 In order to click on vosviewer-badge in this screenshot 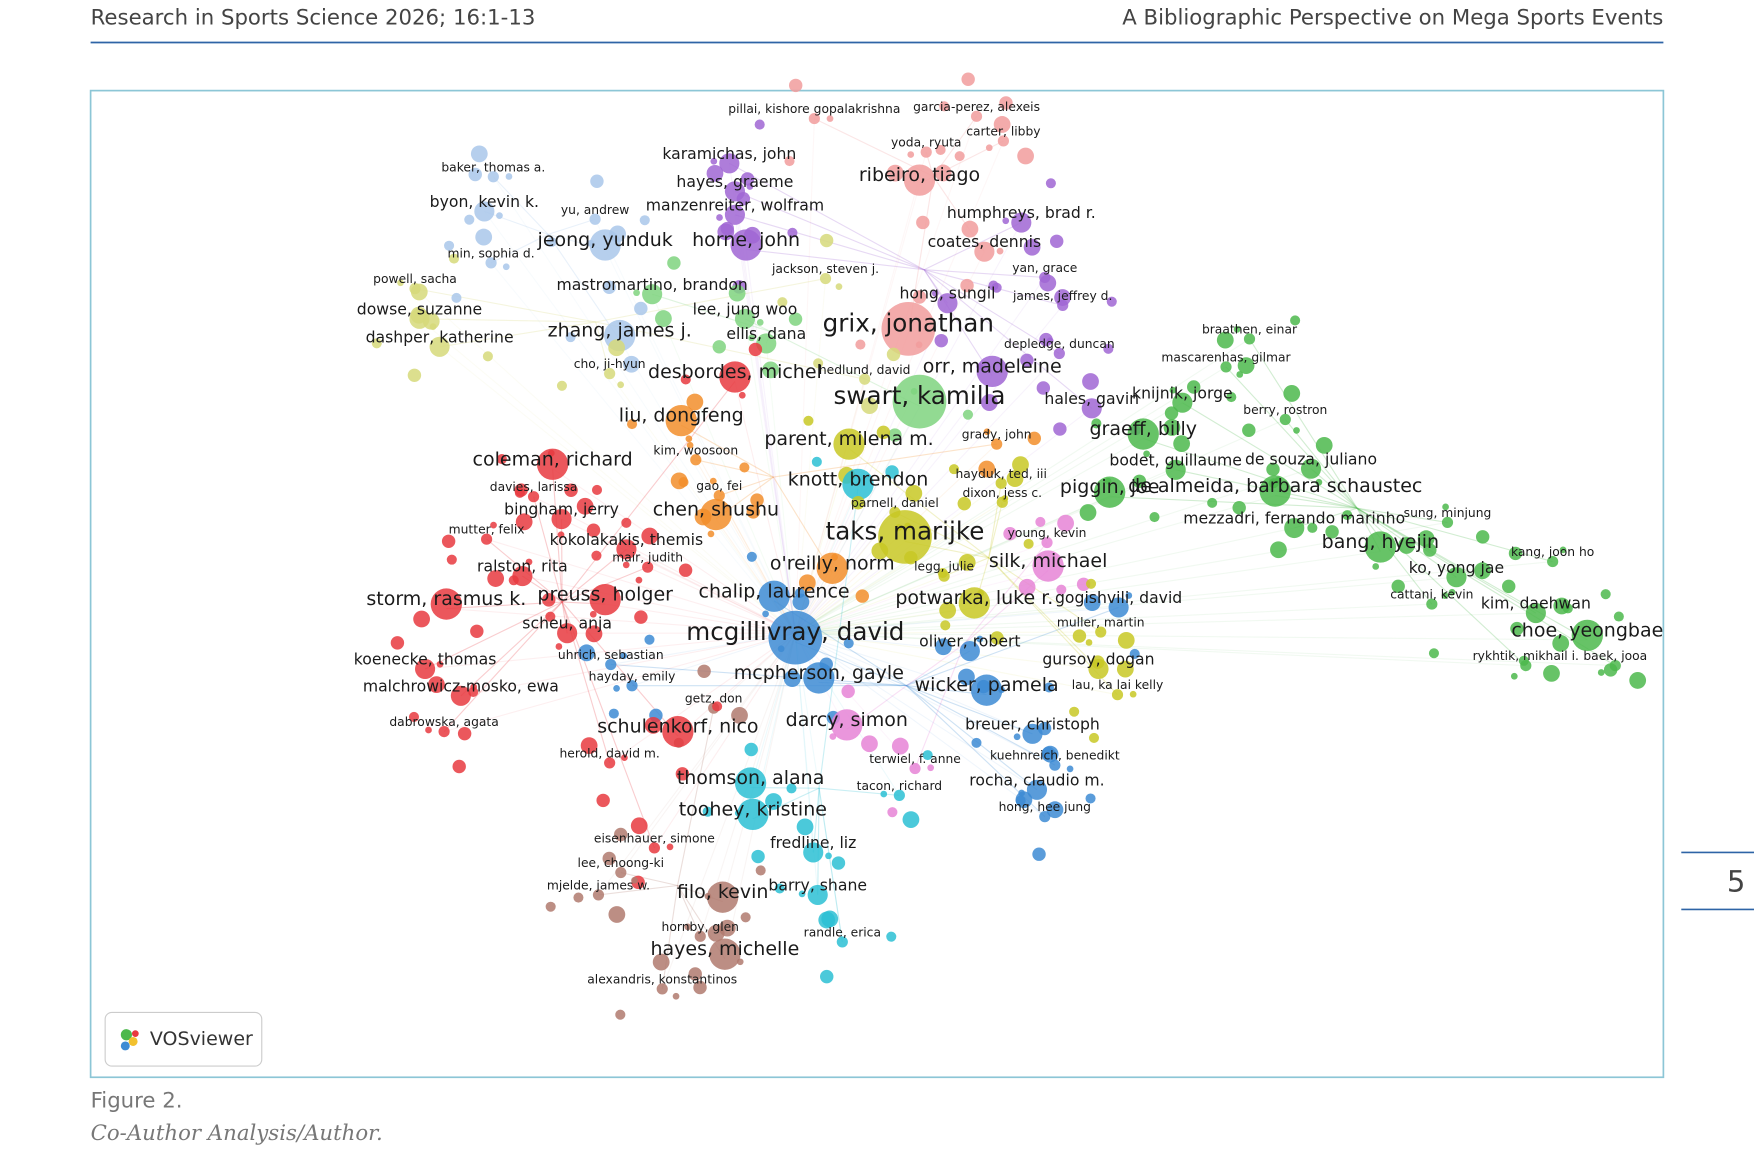, I will do `click(183, 1039)`.